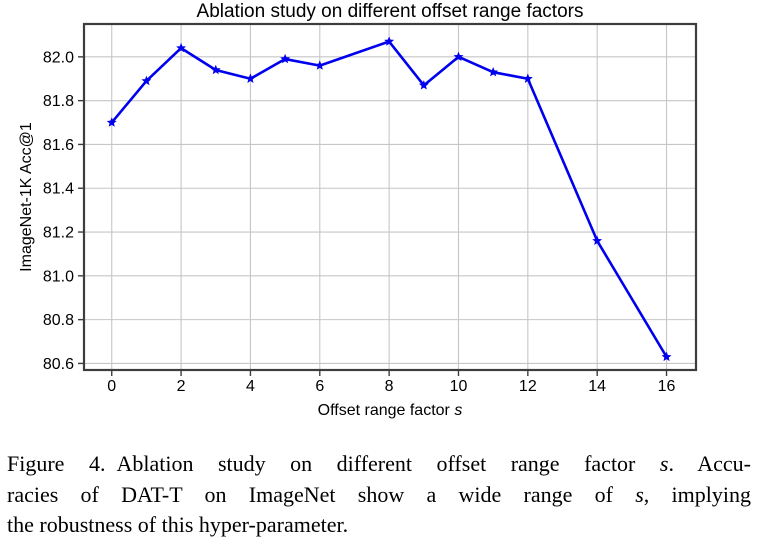 The height and width of the screenshot is (558, 758). I want to click on caption-line-3: the robustness of this hyper-parameter., so click(379, 525).